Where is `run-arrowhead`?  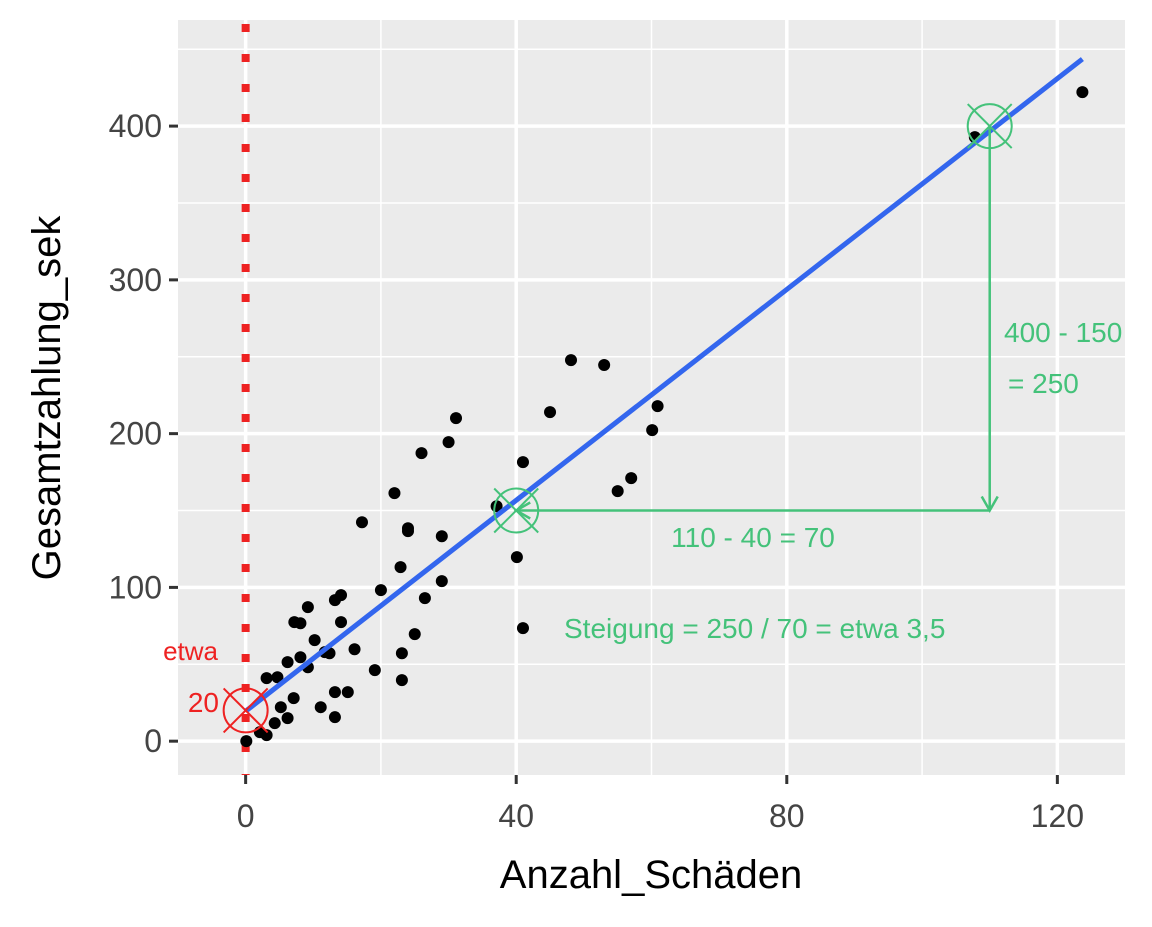
run-arrowhead is located at coordinates (522, 510).